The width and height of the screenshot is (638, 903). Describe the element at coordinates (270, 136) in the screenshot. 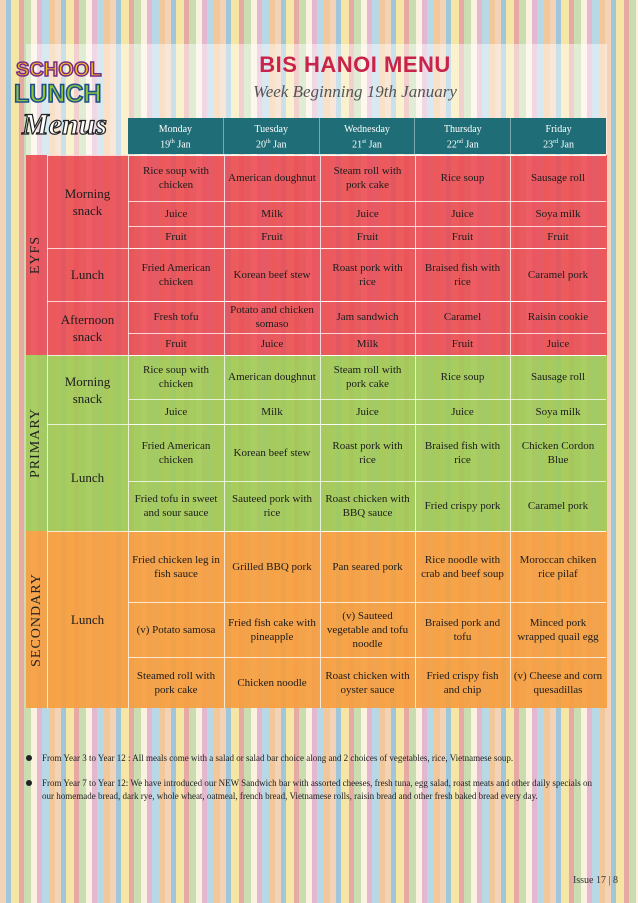

I see `day-header-tuesday: Tuesday 20th Jan` at that location.